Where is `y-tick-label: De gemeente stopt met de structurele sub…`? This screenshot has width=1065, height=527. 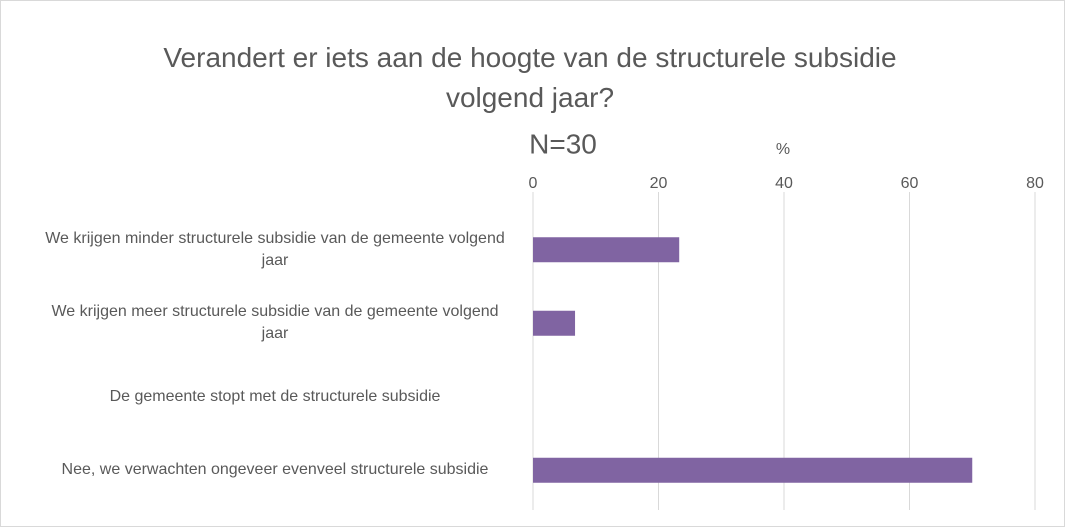
y-tick-label: De gemeente stopt met de structurele sub… is located at coordinates (275, 396).